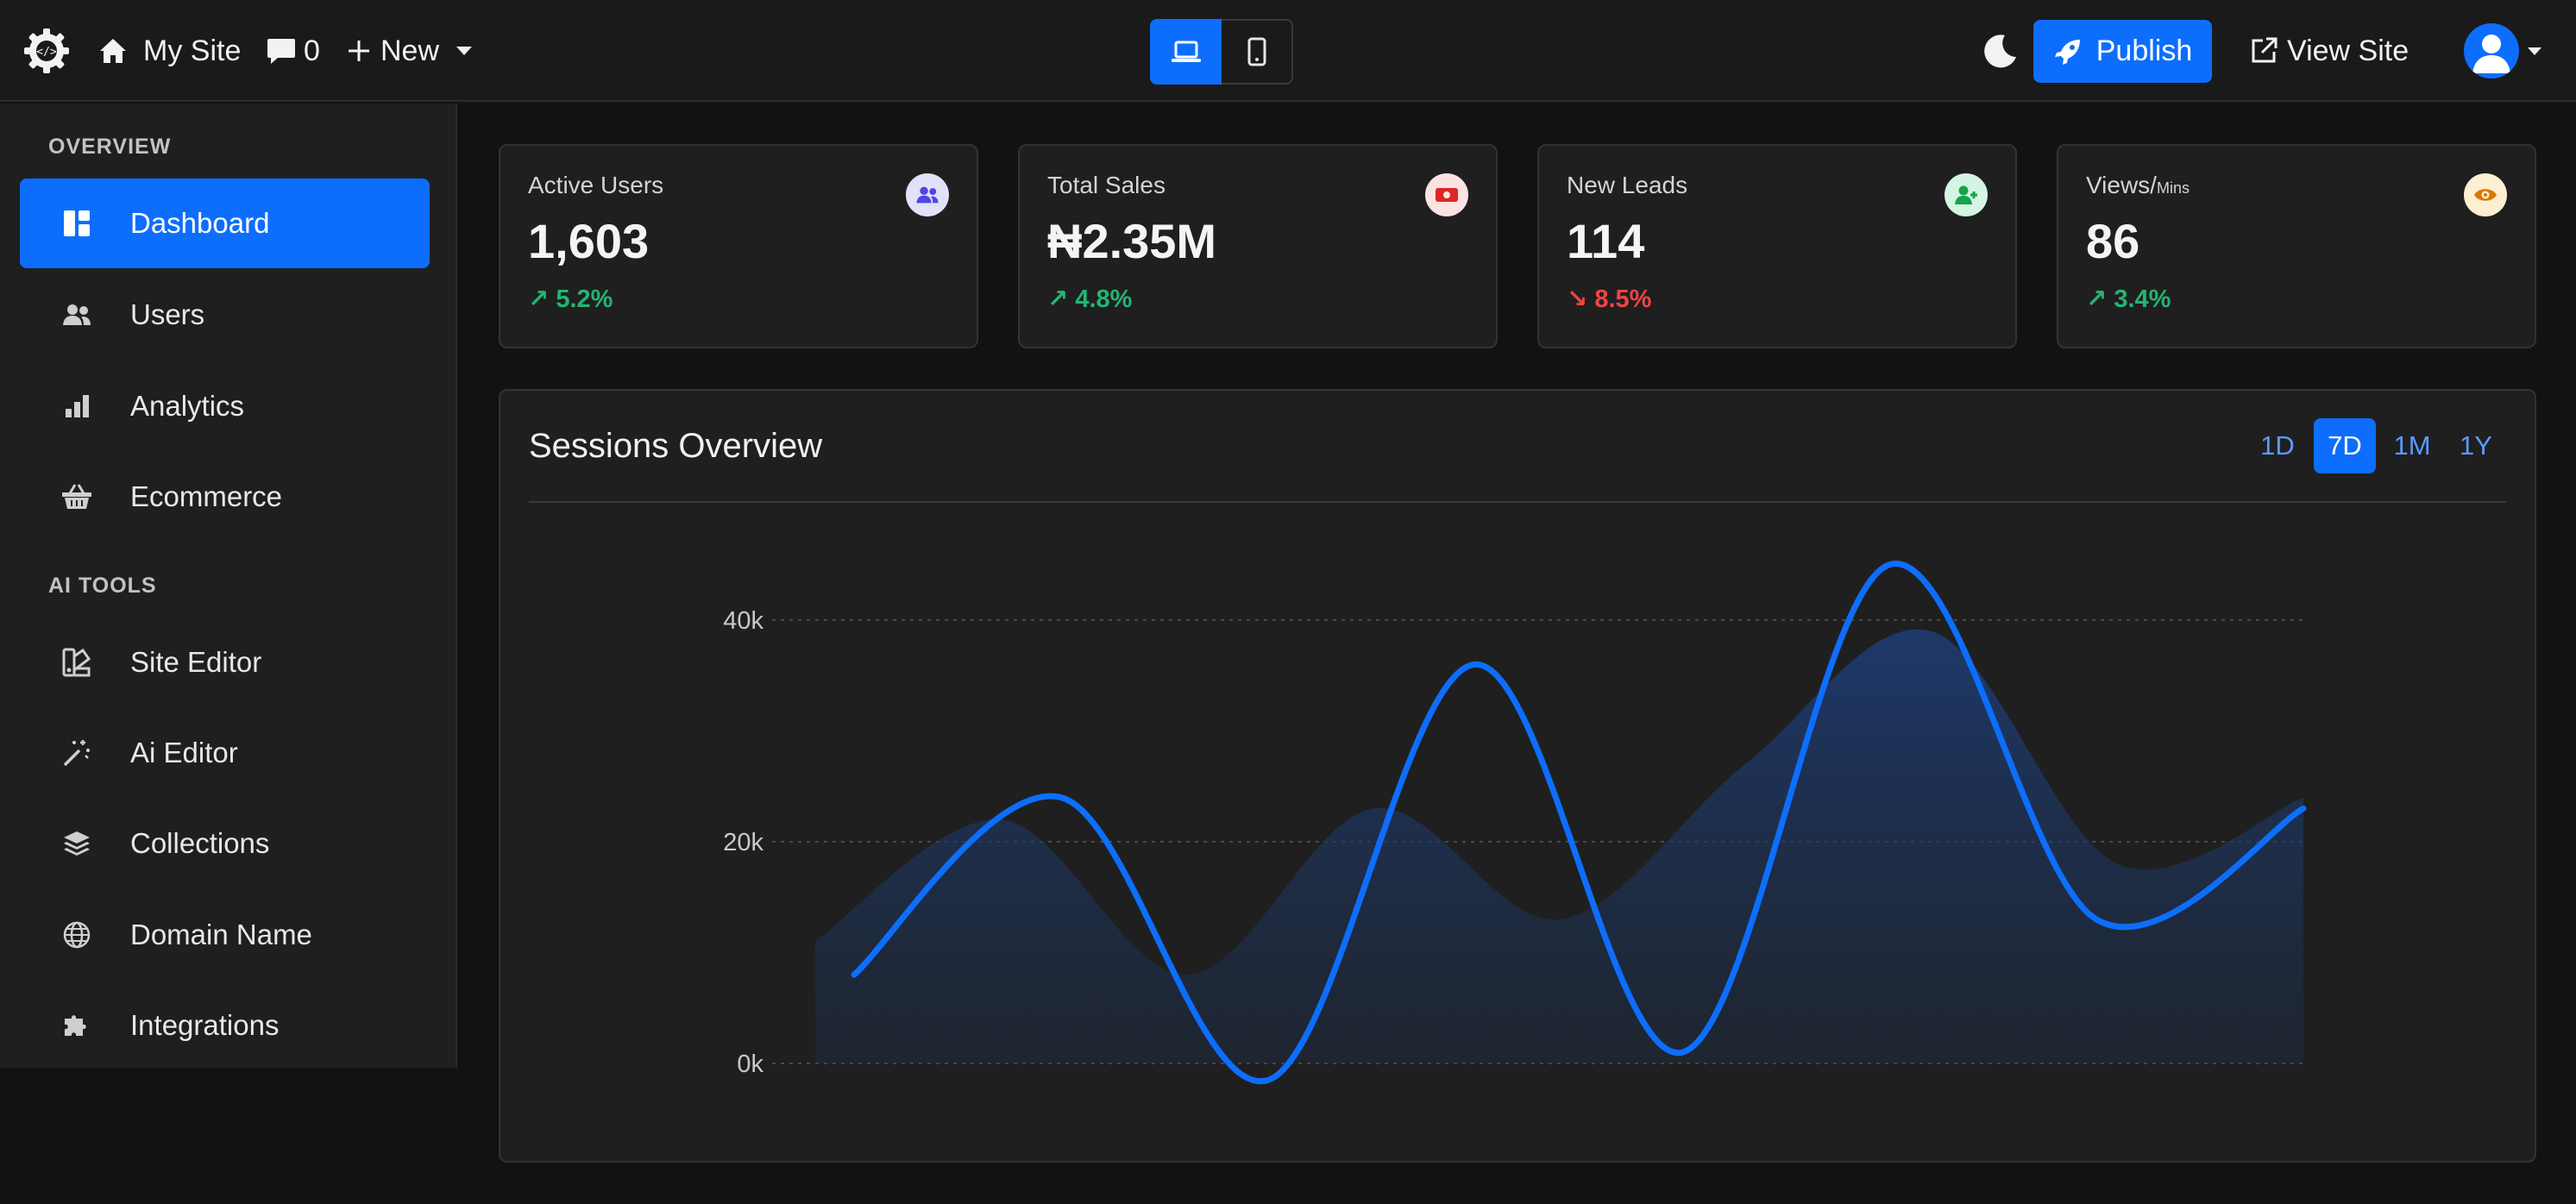 The image size is (2576, 1204). I want to click on puzzle-icon, so click(77, 1025).